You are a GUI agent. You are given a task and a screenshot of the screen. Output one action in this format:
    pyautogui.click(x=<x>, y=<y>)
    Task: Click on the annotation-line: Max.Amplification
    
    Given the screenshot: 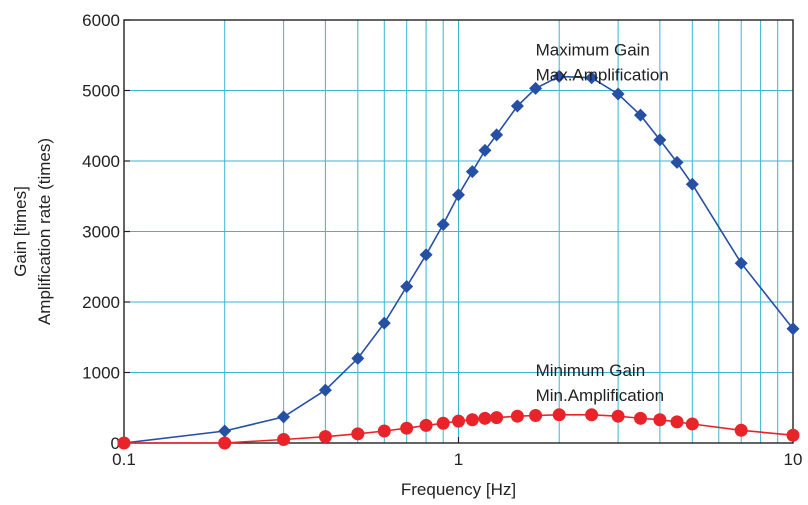 What is the action you would take?
    pyautogui.click(x=602, y=74)
    